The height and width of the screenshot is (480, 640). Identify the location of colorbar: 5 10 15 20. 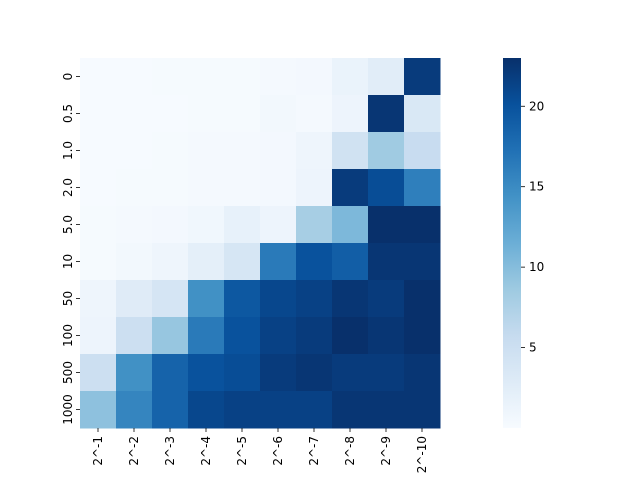
(523, 243).